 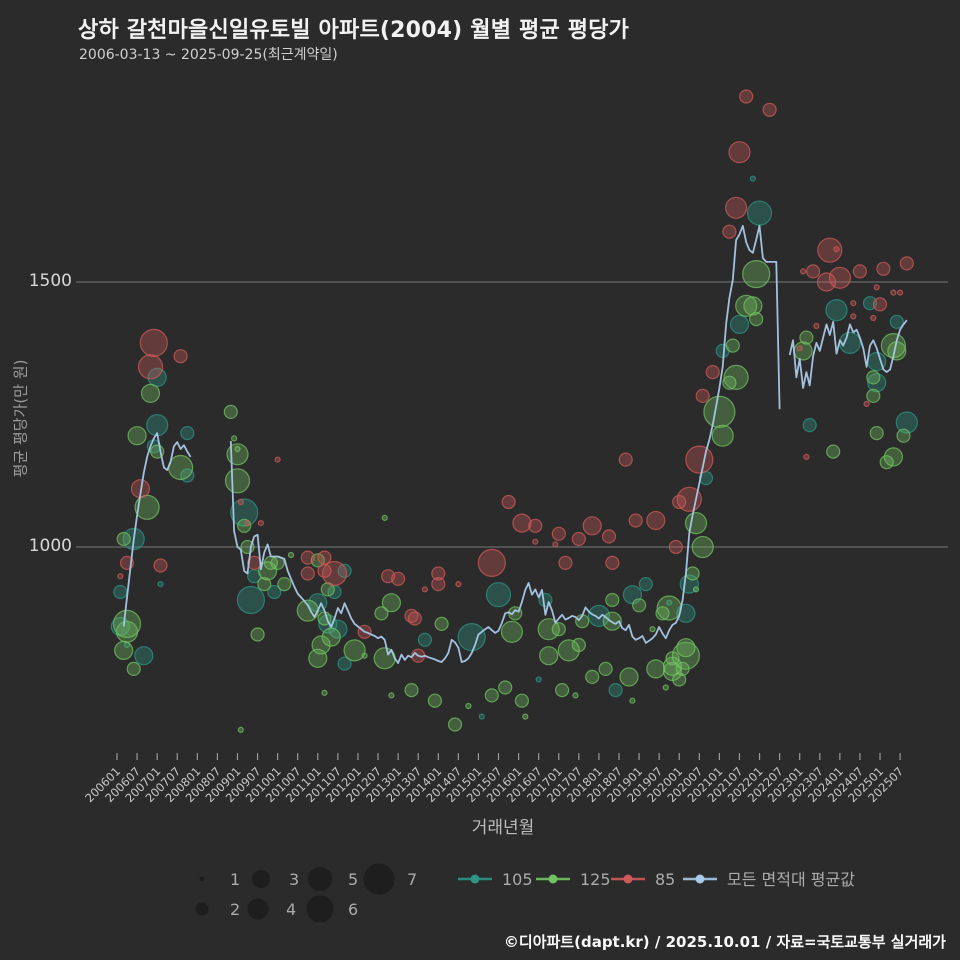 What do you see at coordinates (517, 879) in the screenshot?
I see `legend-label-0: 105` at bounding box center [517, 879].